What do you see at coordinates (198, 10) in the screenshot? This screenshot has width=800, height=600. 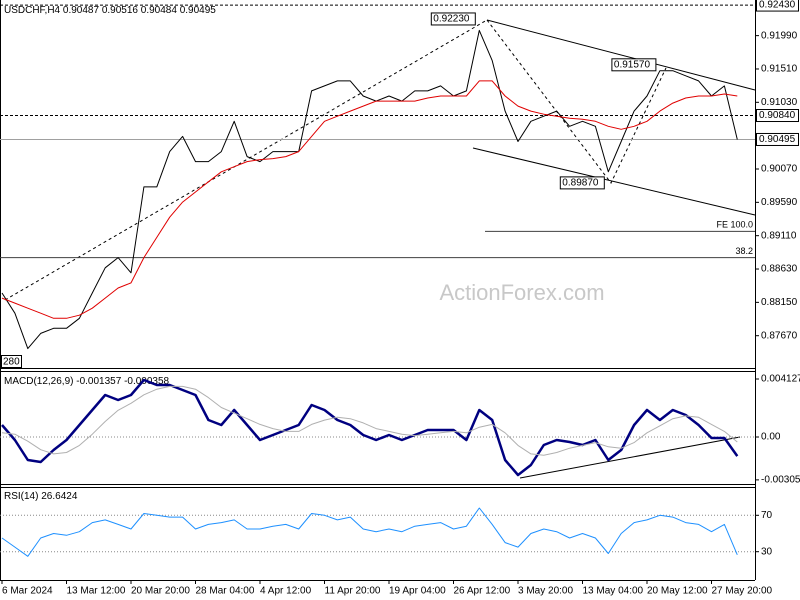 I see `ohlc-value: 0.90495` at bounding box center [198, 10].